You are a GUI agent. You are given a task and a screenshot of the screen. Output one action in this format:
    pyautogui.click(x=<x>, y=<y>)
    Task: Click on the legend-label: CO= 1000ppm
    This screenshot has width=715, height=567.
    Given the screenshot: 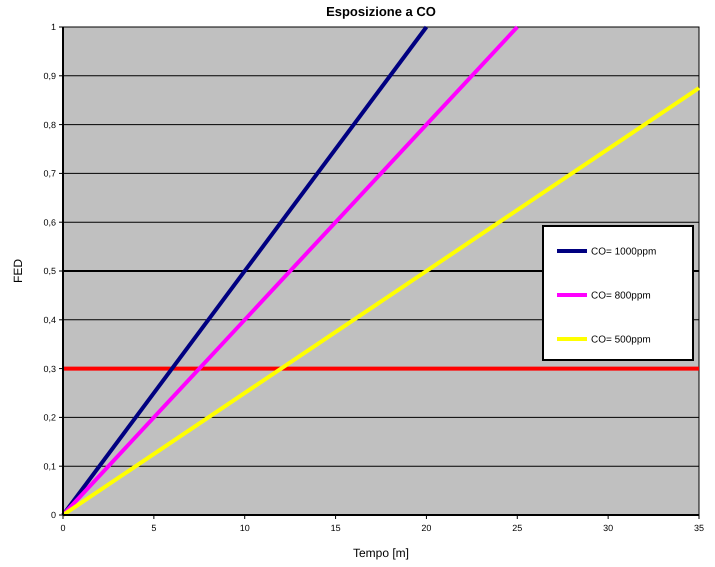 What is the action you would take?
    pyautogui.click(x=623, y=252)
    